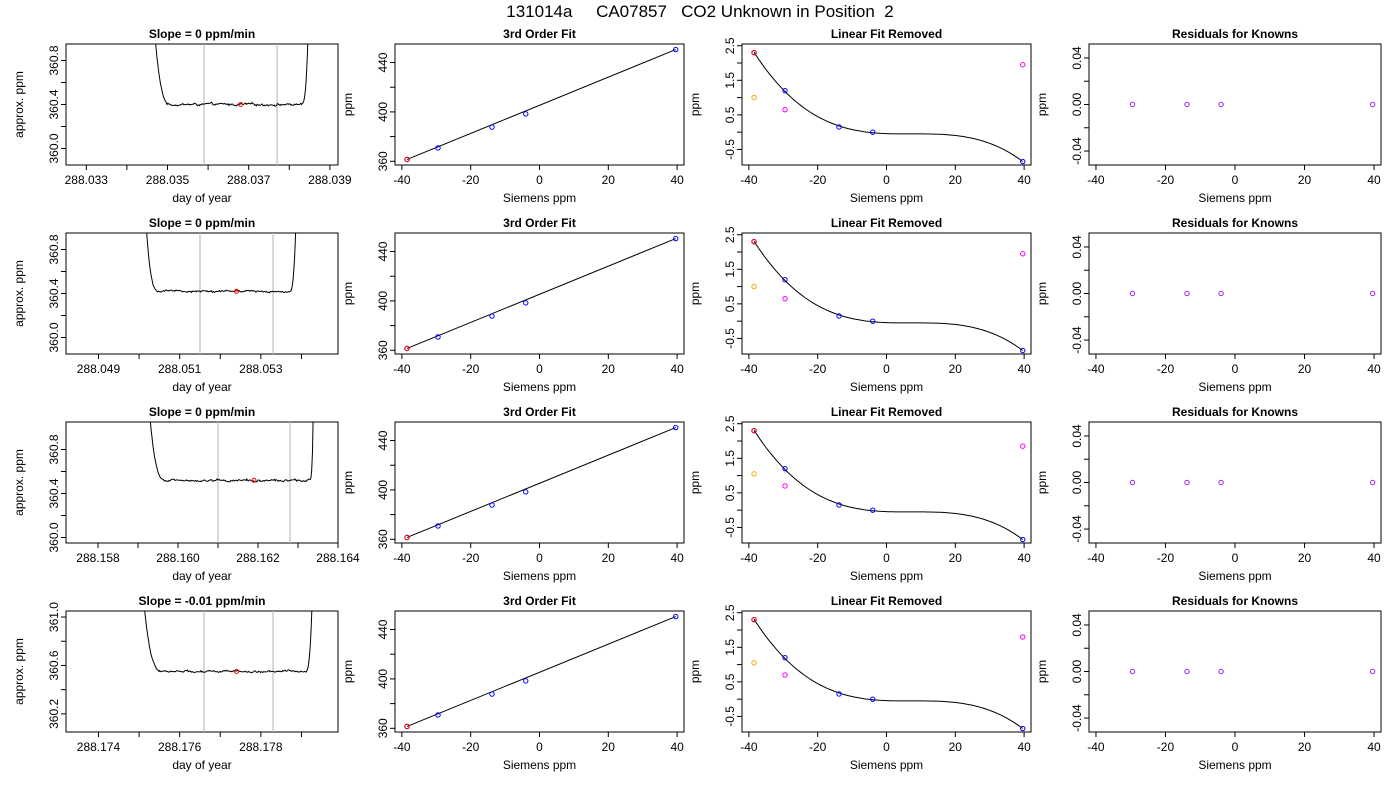  Describe the element at coordinates (261, 747) in the screenshot. I see `x-tick-label: 288.178` at that location.